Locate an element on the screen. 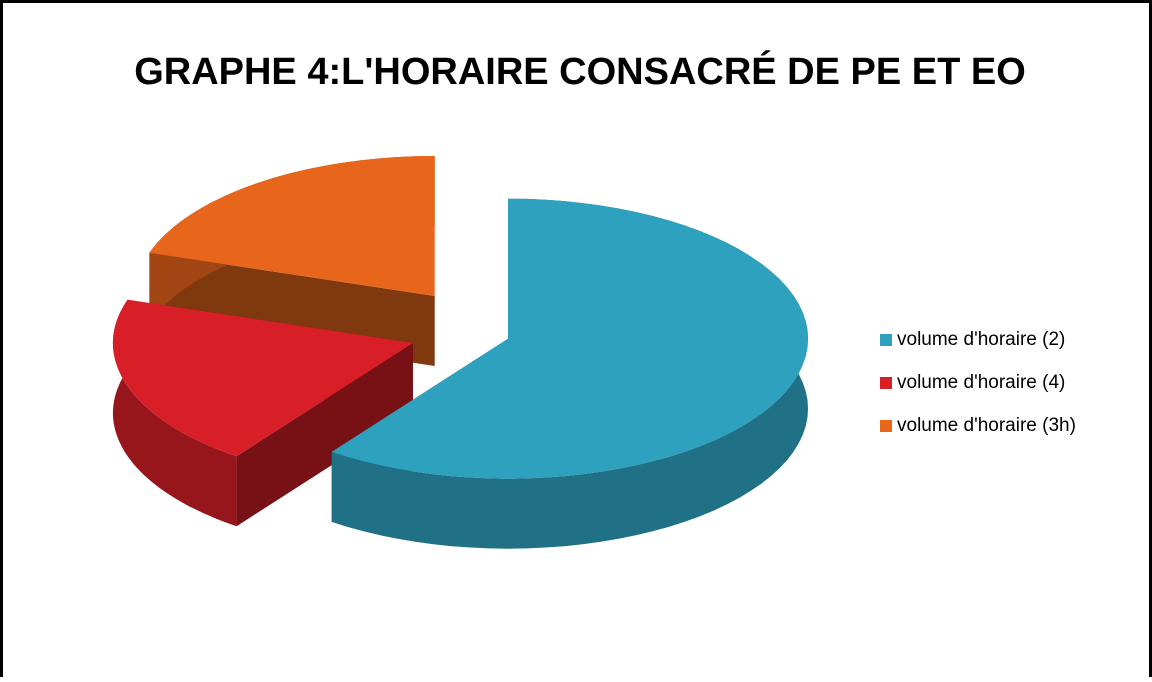 The image size is (1152, 682). pie-slice is located at coordinates (262, 413).